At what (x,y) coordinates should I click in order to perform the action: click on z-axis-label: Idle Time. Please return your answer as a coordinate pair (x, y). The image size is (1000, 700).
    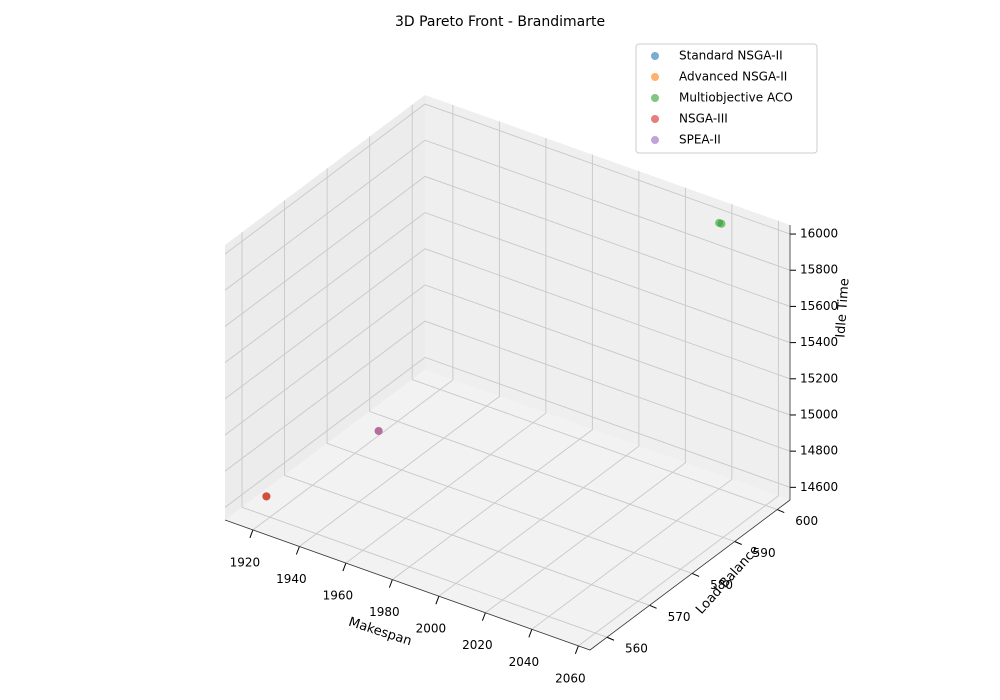
    Looking at the image, I should click on (842, 308).